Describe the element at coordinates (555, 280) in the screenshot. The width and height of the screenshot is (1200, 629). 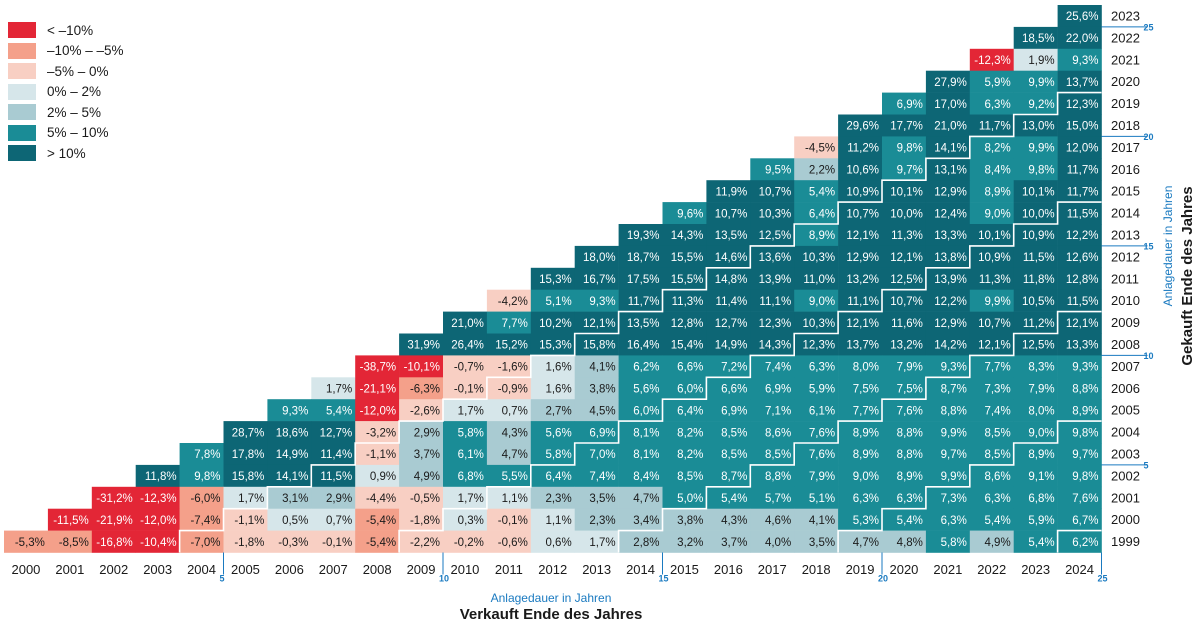
I see `cell-value: 15,3%` at that location.